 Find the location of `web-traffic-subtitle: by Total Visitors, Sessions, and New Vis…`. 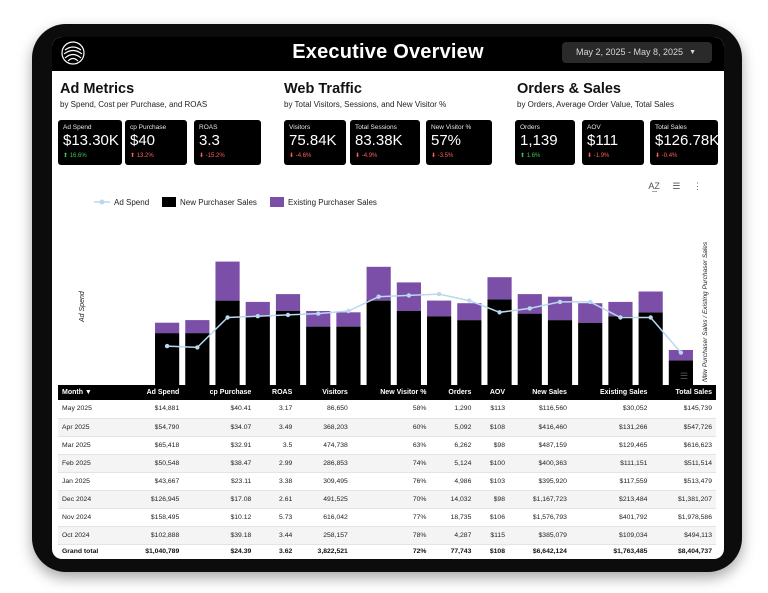

web-traffic-subtitle: by Total Visitors, Sessions, and New Vis… is located at coordinates (365, 104).